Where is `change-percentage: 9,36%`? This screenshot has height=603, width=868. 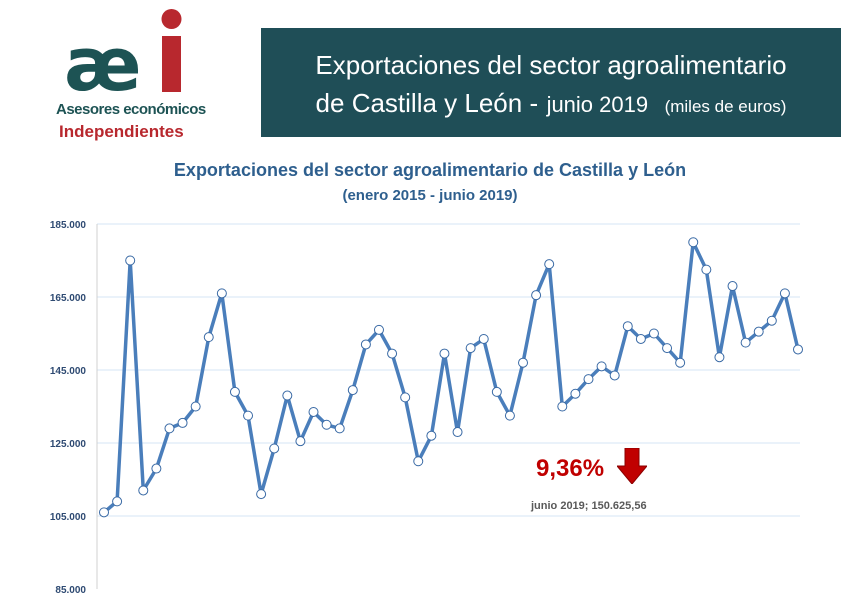
change-percentage: 9,36% is located at coordinates (570, 468).